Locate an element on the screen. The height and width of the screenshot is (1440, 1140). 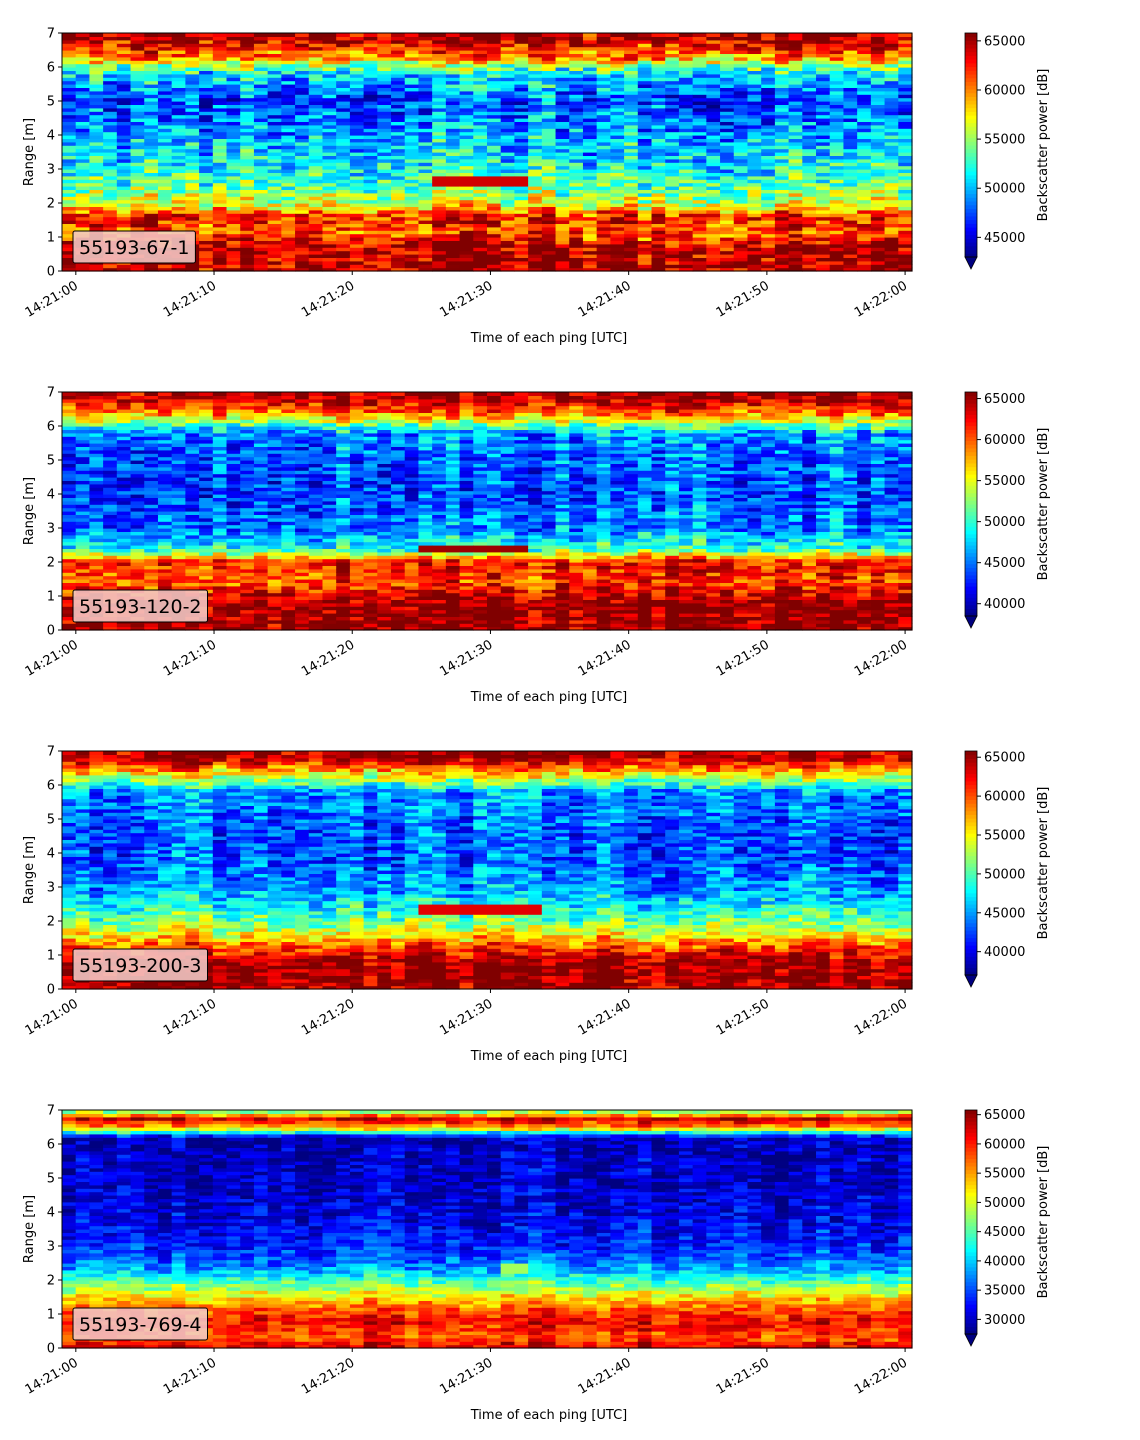
colorbar-tick-label: 45000 is located at coordinates (1004, 238).